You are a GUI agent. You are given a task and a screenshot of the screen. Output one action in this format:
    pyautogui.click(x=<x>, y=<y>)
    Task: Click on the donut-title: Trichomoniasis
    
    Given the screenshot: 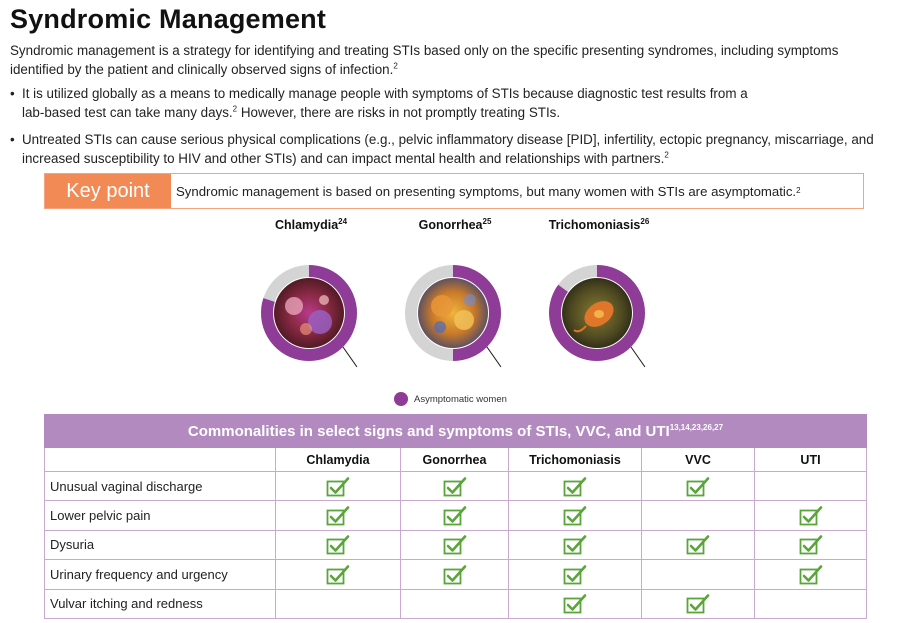 What is the action you would take?
    pyautogui.click(x=594, y=225)
    